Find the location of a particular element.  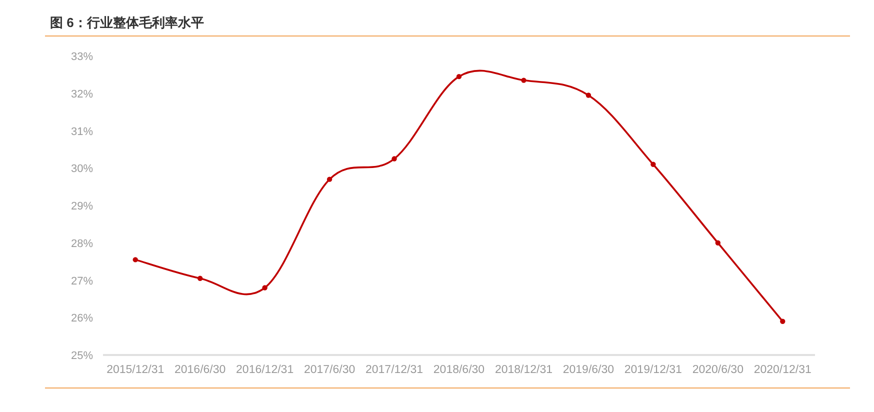

y-tick-label: 33% is located at coordinates (82, 57).